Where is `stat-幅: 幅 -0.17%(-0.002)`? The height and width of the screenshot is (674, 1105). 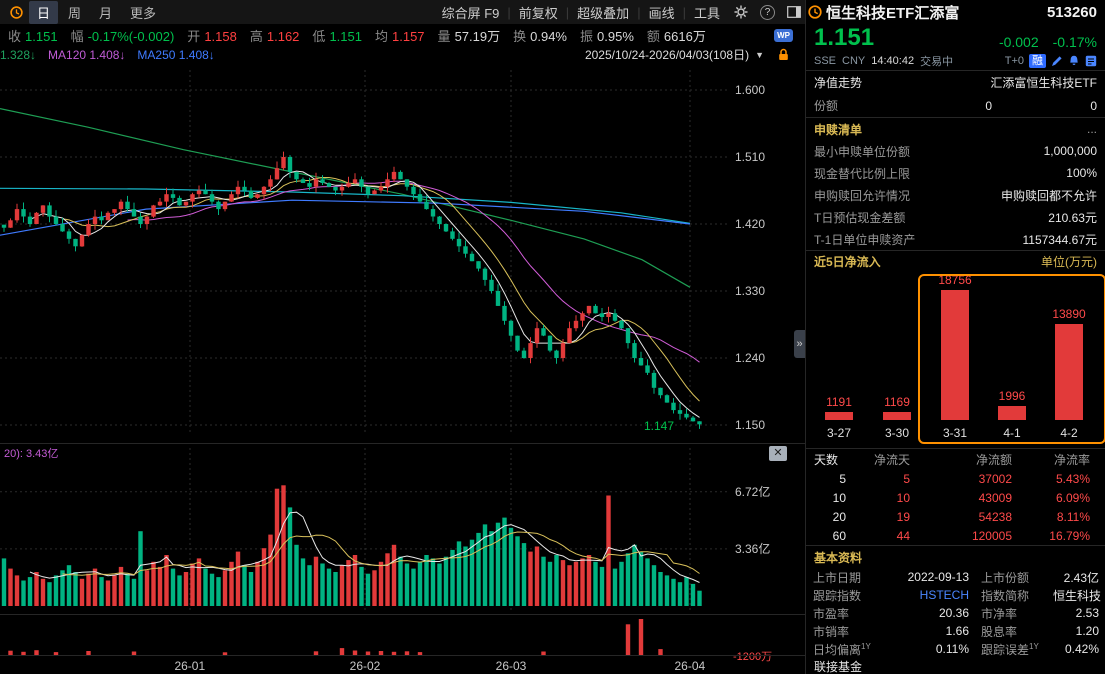
stat-幅: 幅 -0.17%(-0.002) is located at coordinates (122, 36).